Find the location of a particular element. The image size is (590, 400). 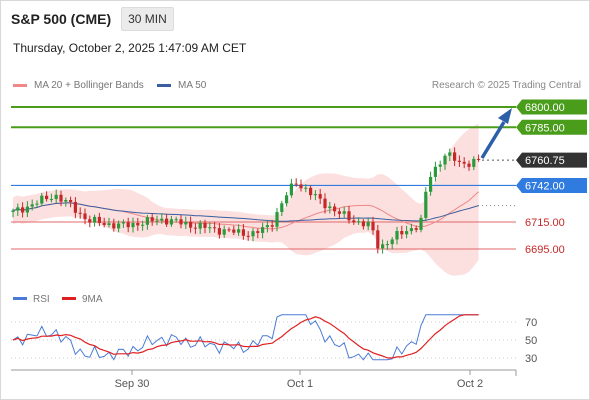

timestamp: Thursday, October 2, 2025 1:47:09 AM CET is located at coordinates (130, 48).